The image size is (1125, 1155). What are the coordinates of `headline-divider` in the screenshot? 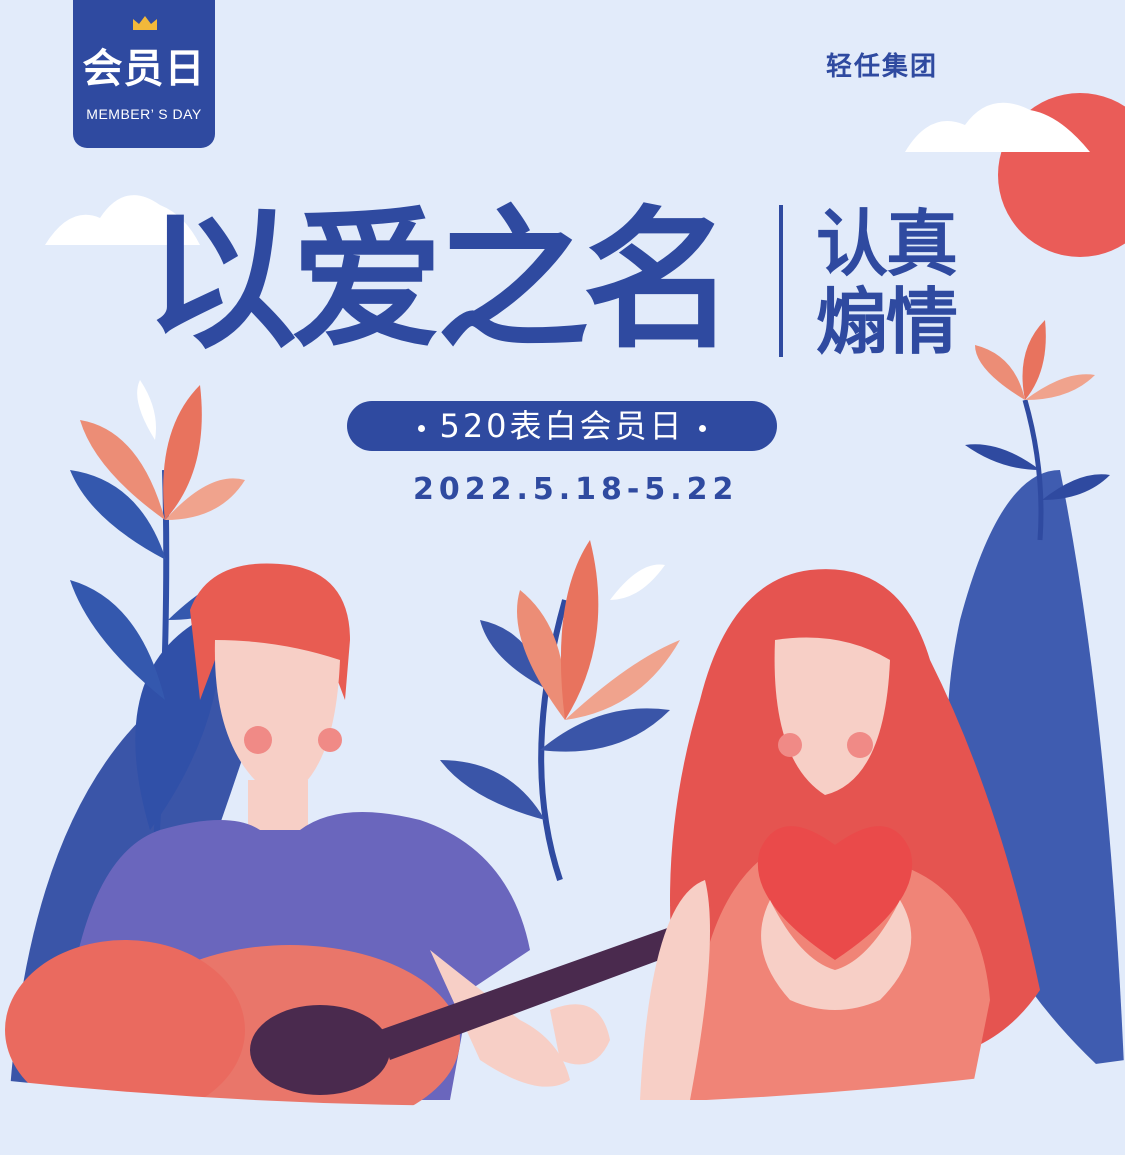 It's located at (781, 281).